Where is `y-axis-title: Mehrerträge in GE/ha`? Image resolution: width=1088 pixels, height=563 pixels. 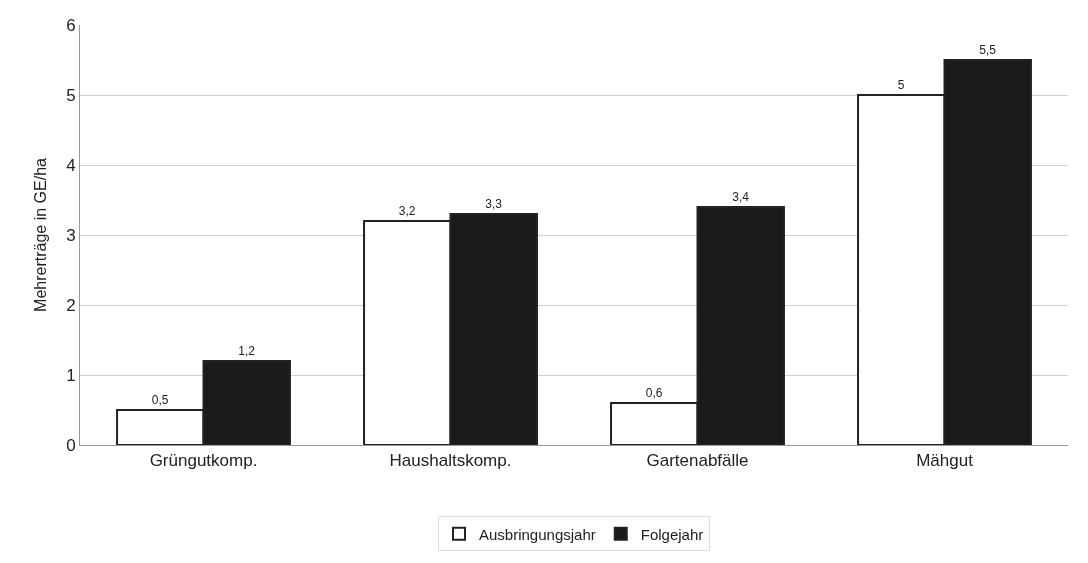
y-axis-title: Mehrerträge in GE/ha is located at coordinates (41, 234).